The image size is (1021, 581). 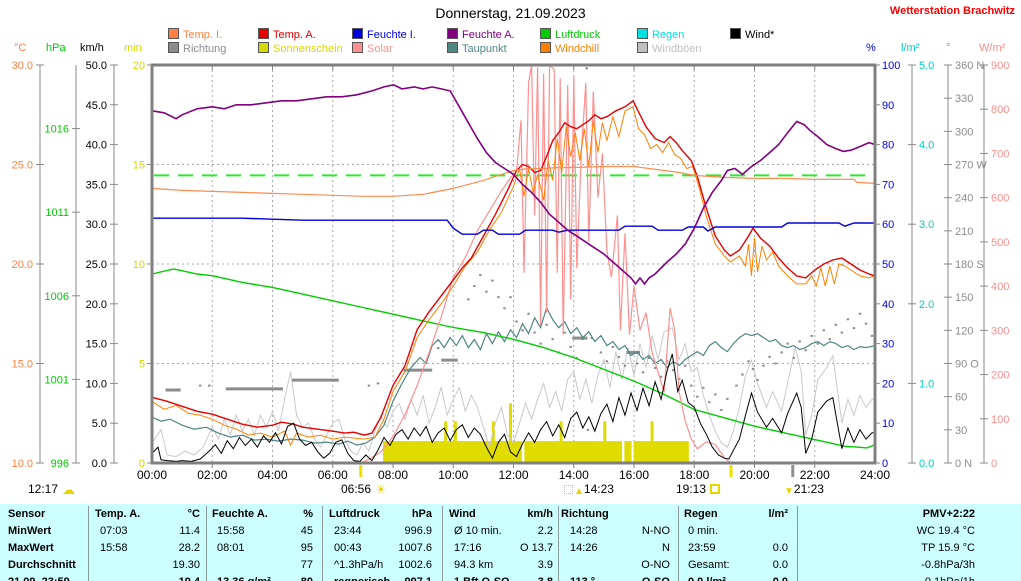 I want to click on svg-text: 600, so click(x=1000, y=199).